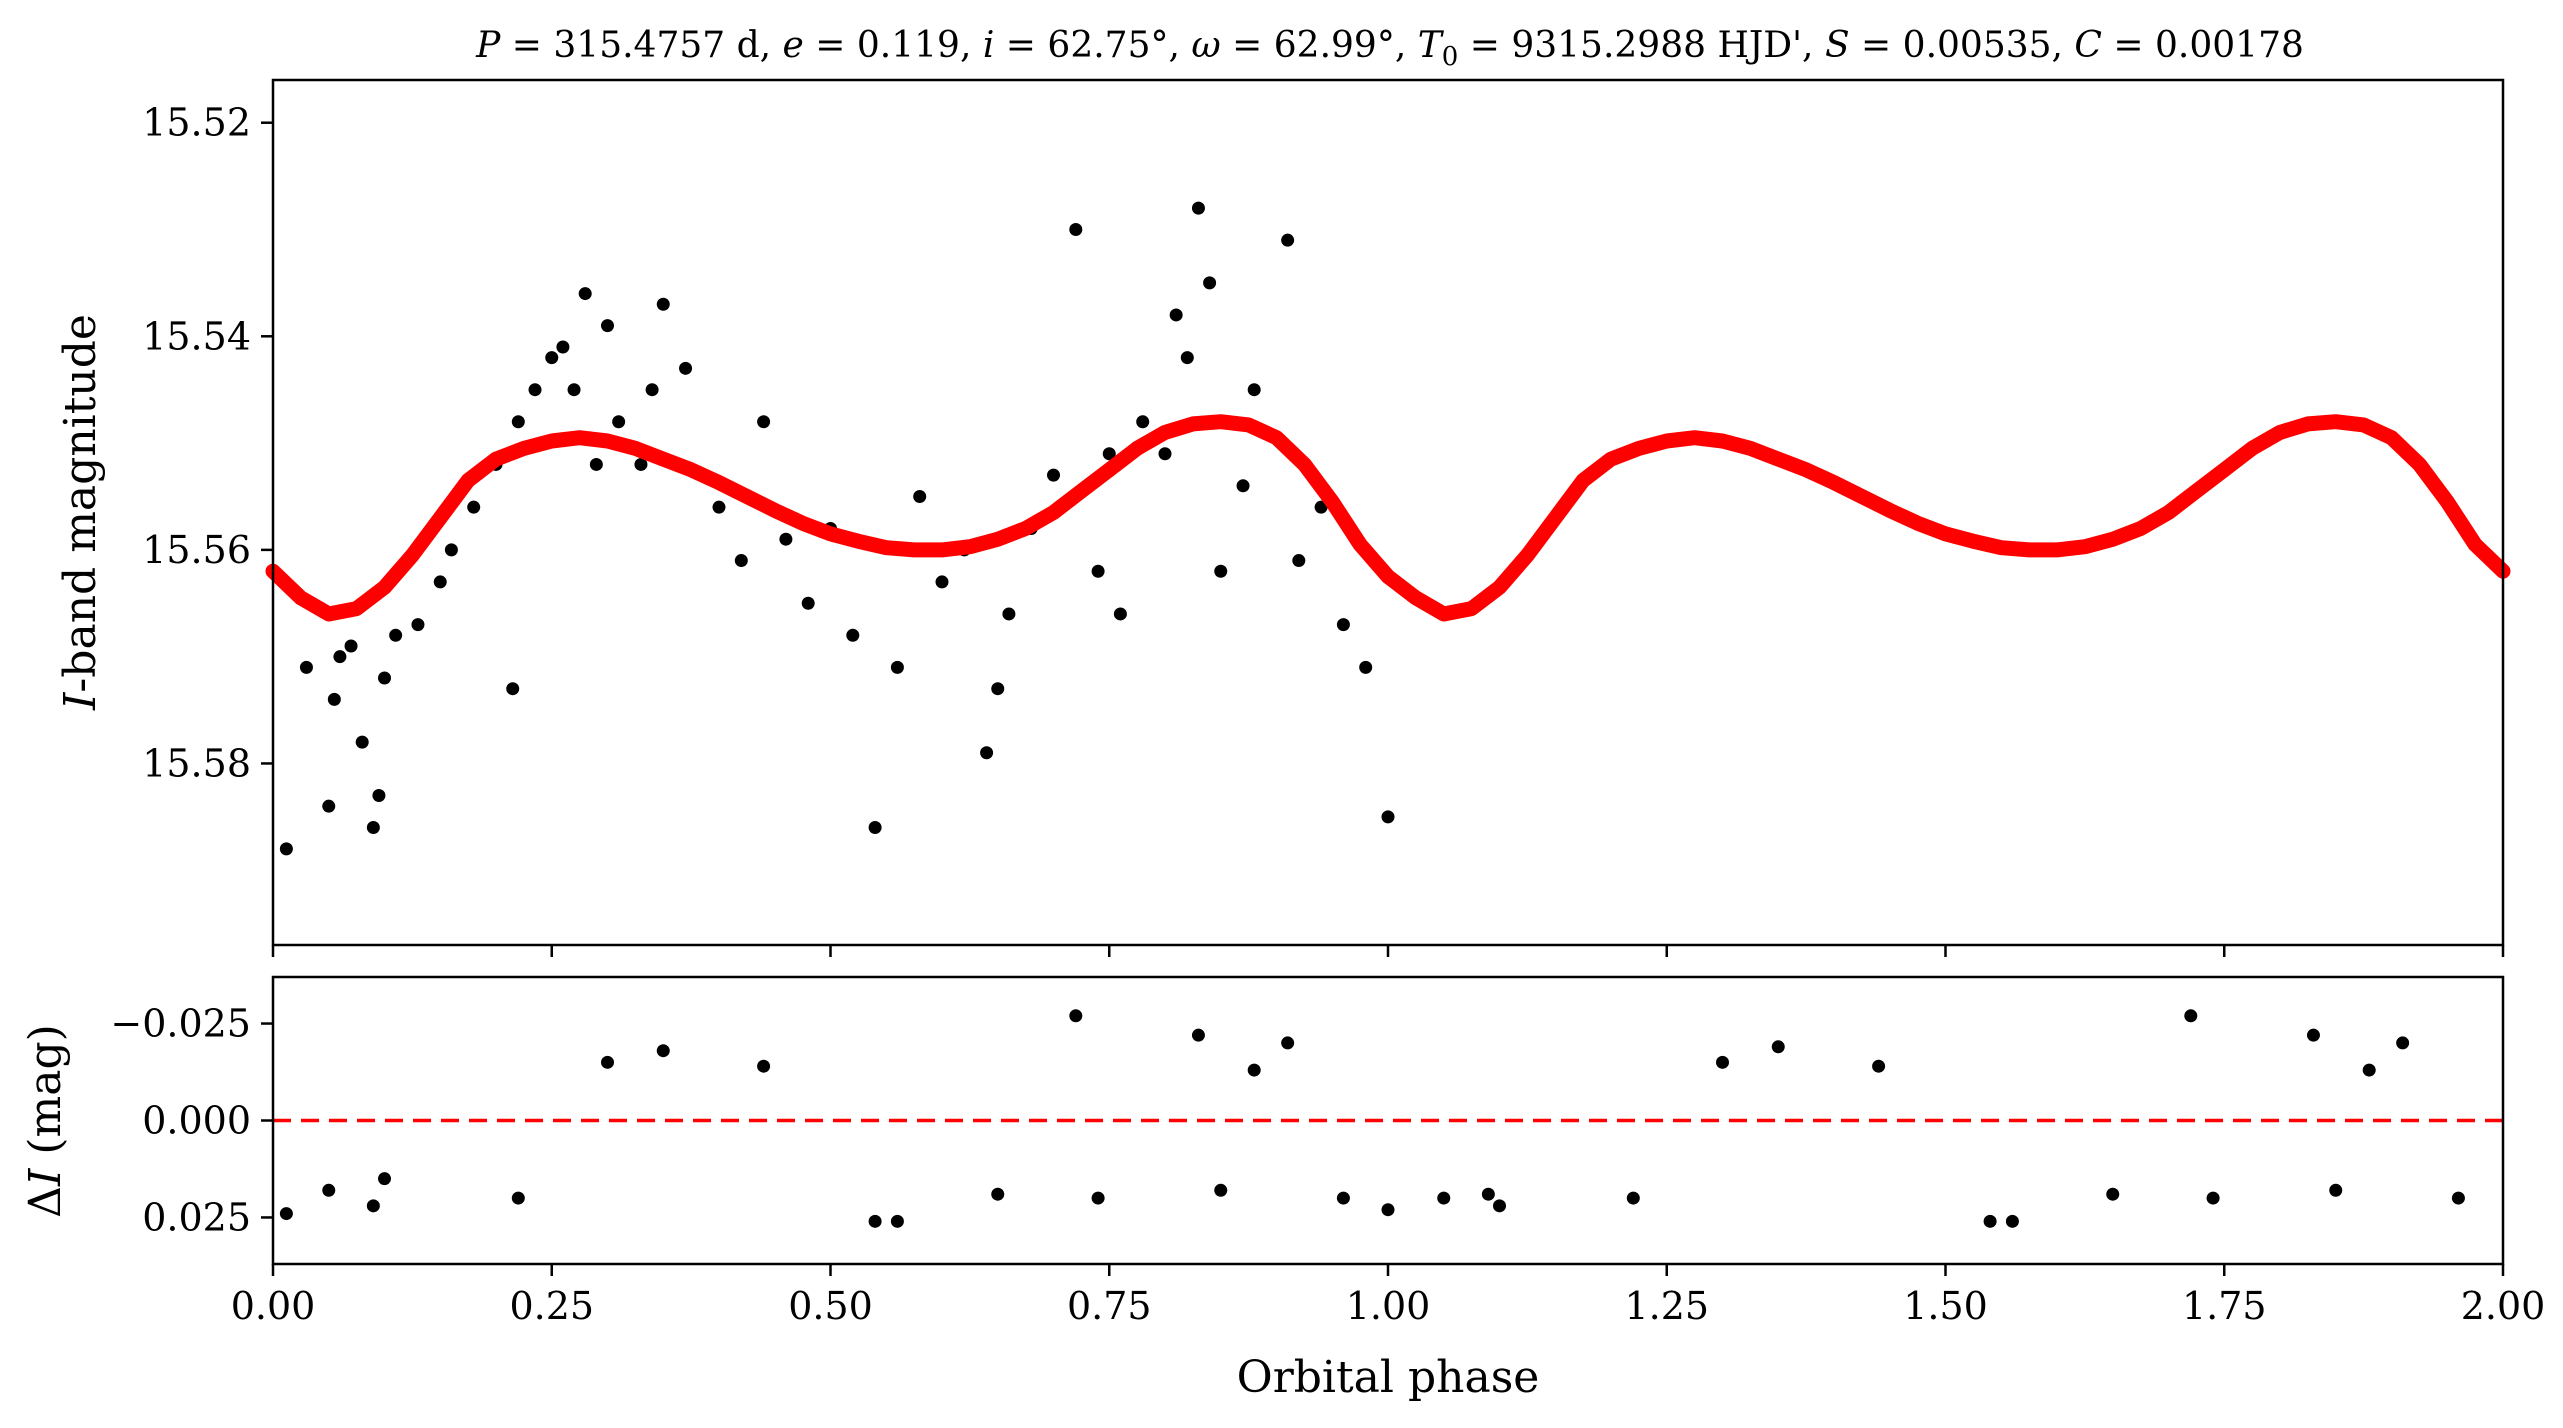 The width and height of the screenshot is (2563, 1428). Describe the element at coordinates (80, 512) in the screenshot. I see `top-y-axis-label: I-band magnitude` at that location.